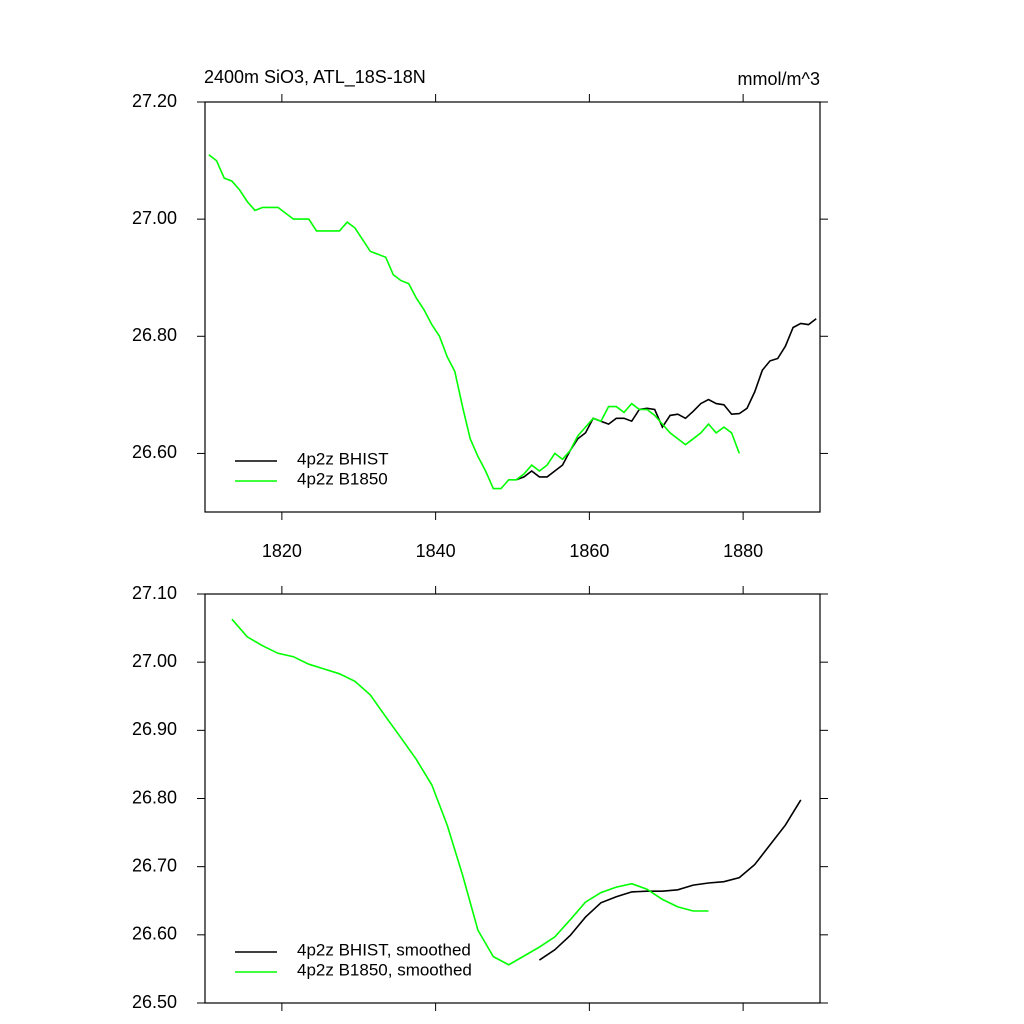  I want to click on x-tick-label: 1860, so click(589, 551).